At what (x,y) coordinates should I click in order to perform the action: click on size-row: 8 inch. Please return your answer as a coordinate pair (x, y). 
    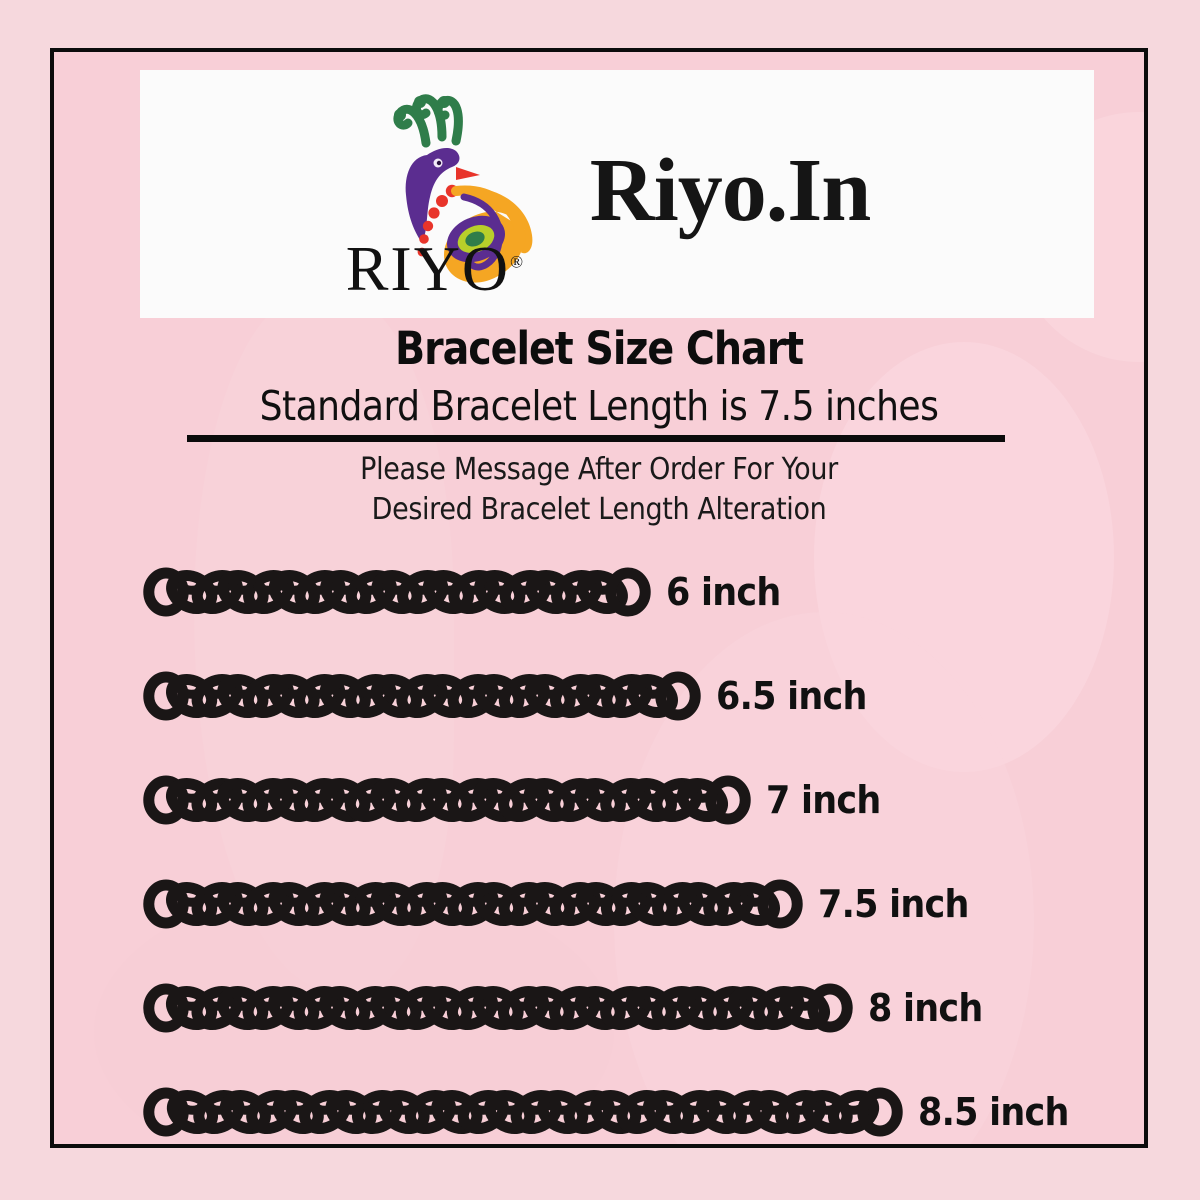
    Looking at the image, I should click on (642, 1008).